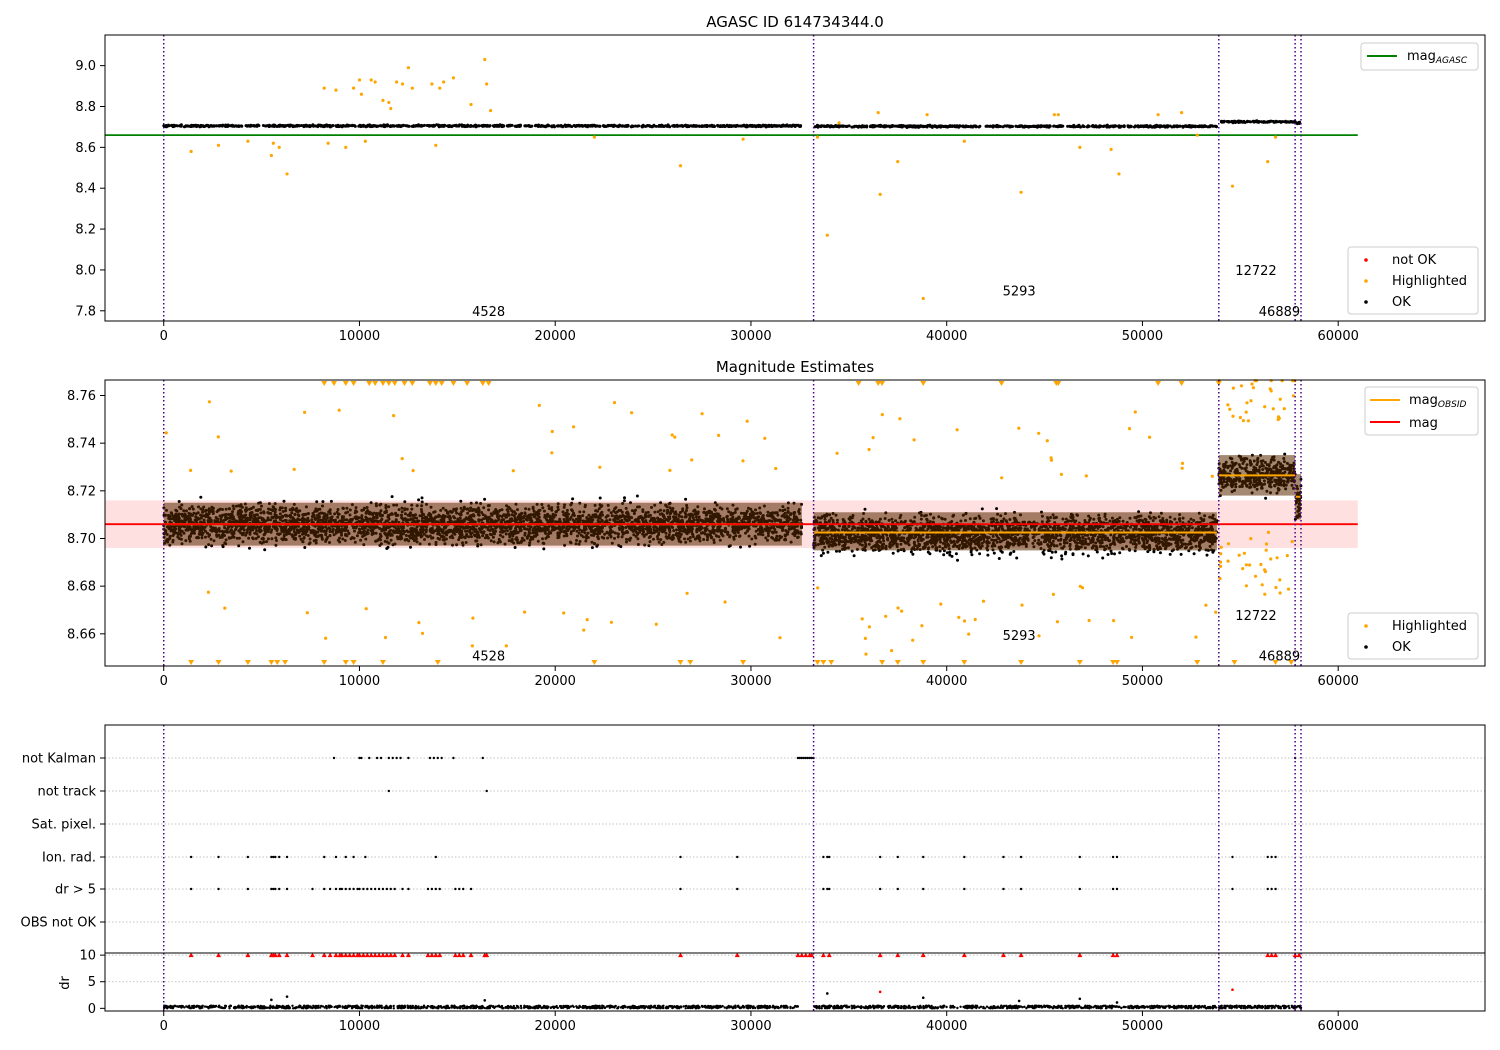 The image size is (1500, 1050). What do you see at coordinates (750, 336) in the screenshot?
I see `x-tick-label: 30000` at bounding box center [750, 336].